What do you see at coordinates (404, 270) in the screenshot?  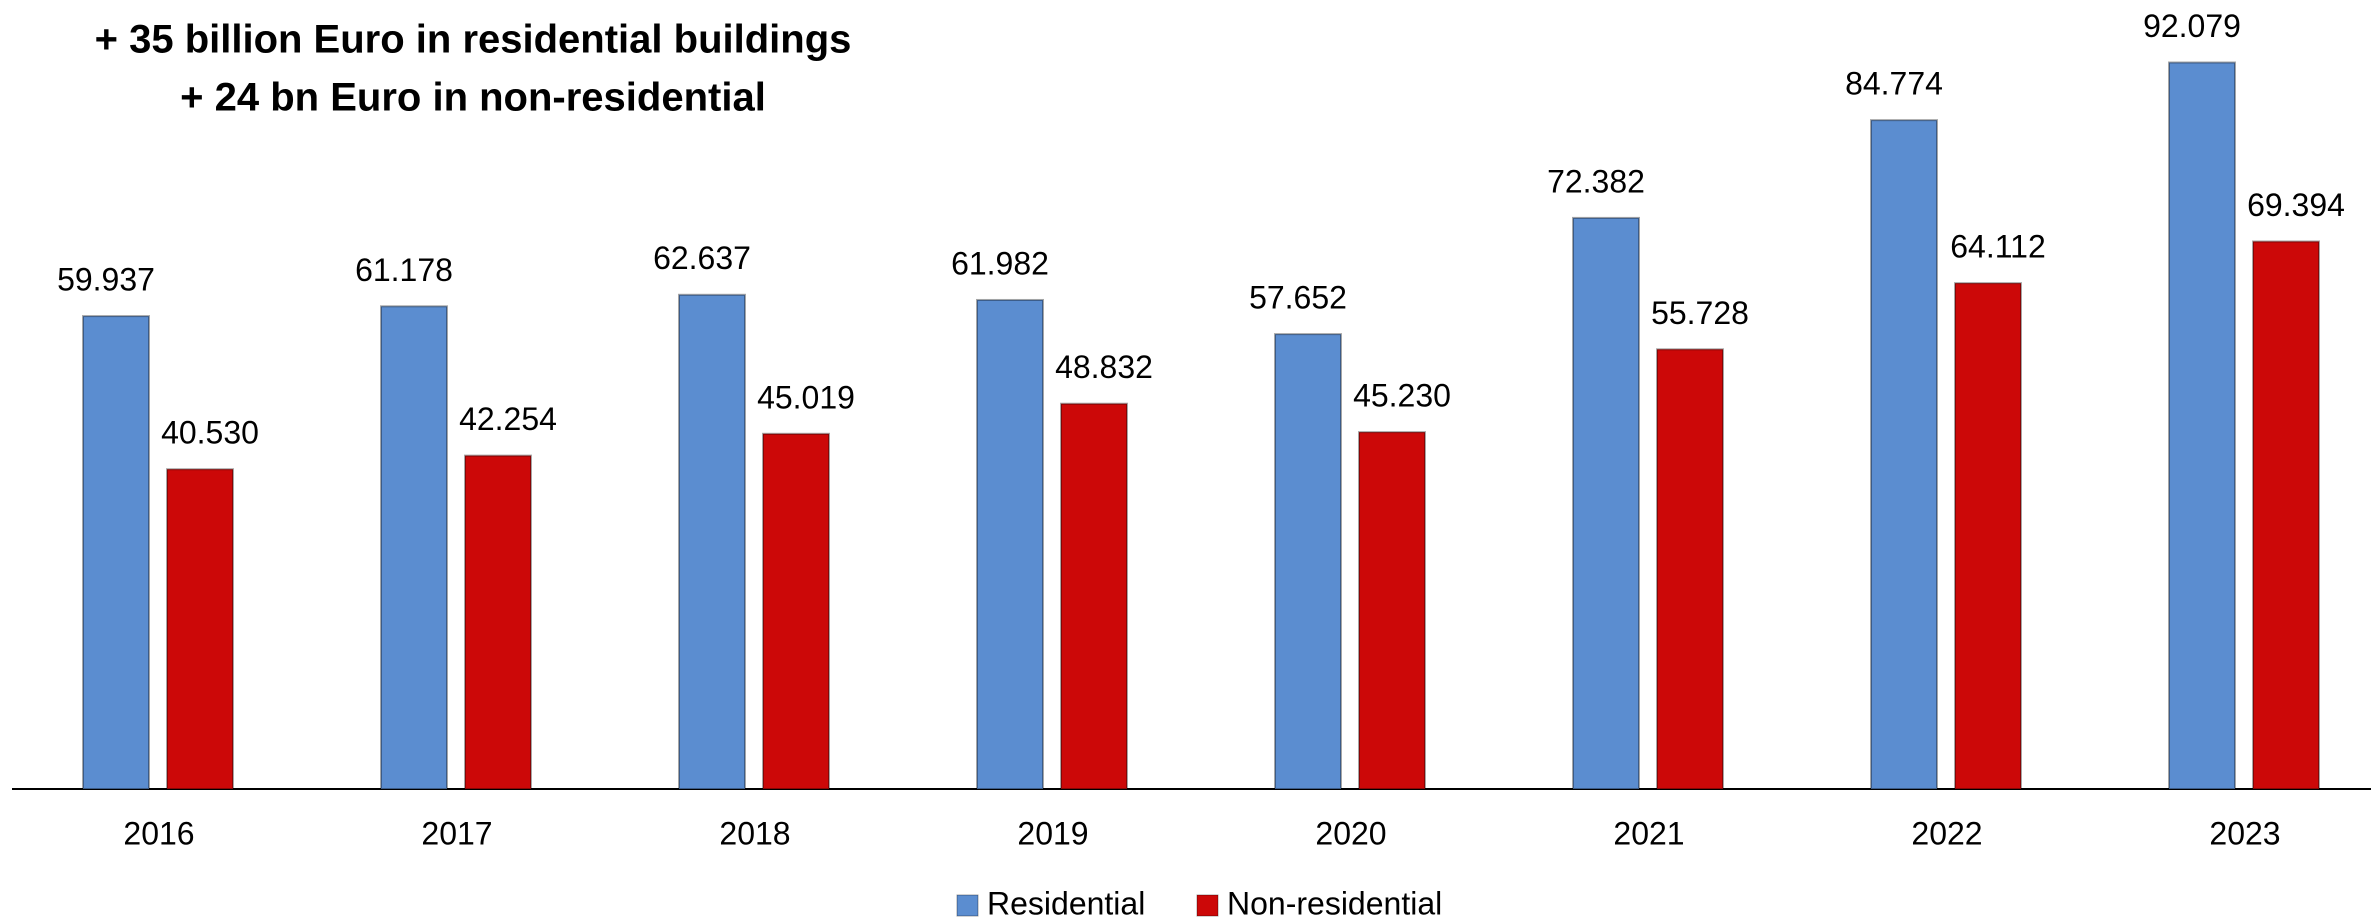 I see `data-label: 61.178` at bounding box center [404, 270].